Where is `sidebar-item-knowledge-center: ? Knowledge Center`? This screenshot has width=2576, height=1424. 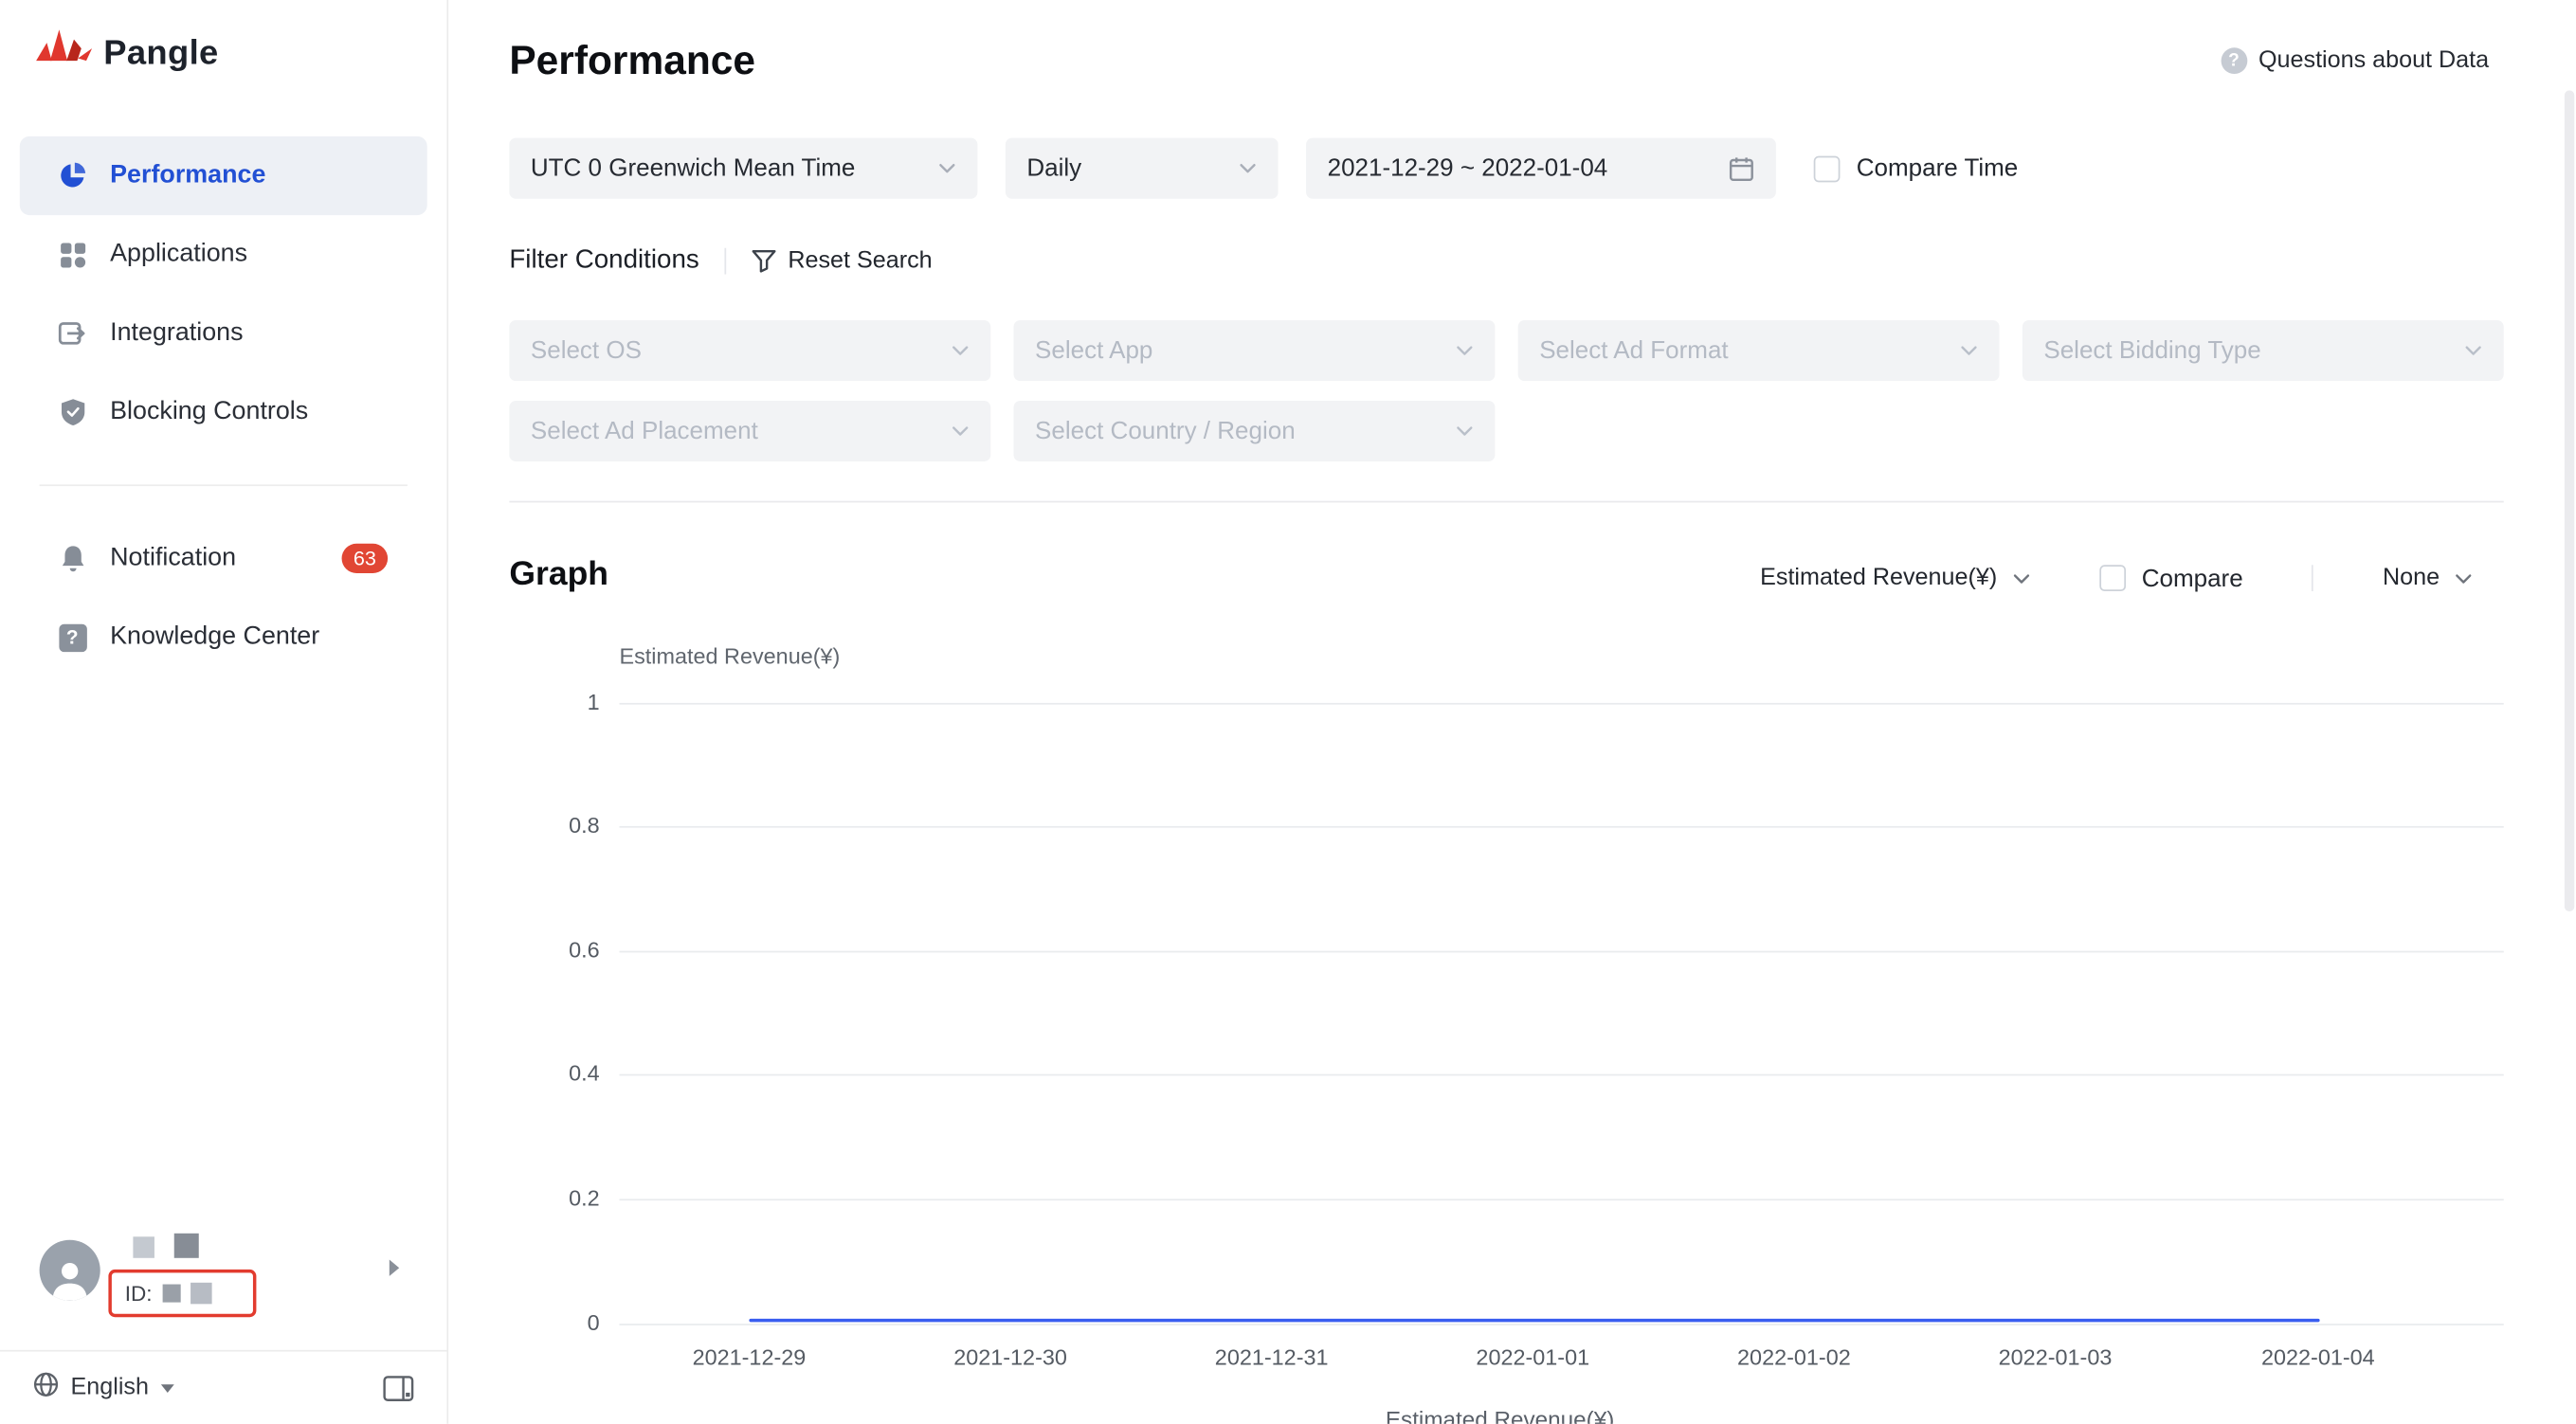
sidebar-item-knowledge-center: ? Knowledge Center is located at coordinates (223, 637).